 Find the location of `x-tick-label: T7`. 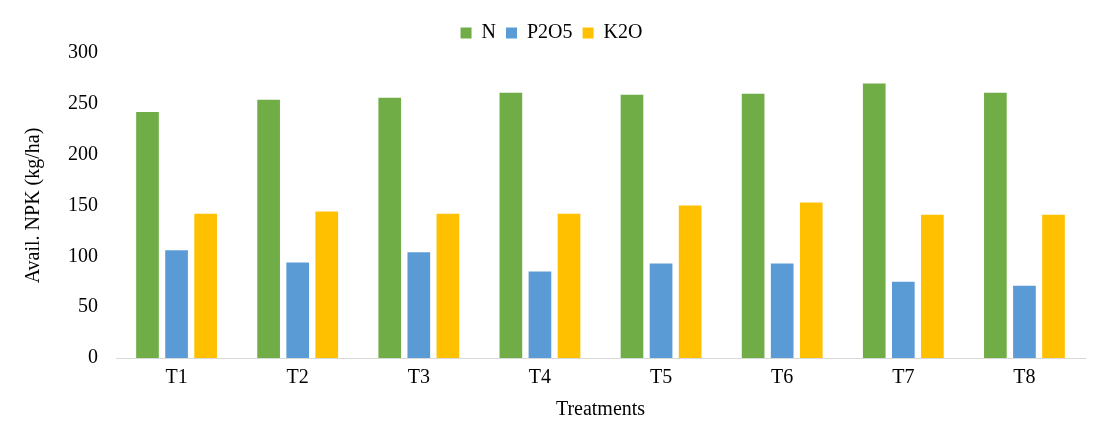

x-tick-label: T7 is located at coordinates (903, 376).